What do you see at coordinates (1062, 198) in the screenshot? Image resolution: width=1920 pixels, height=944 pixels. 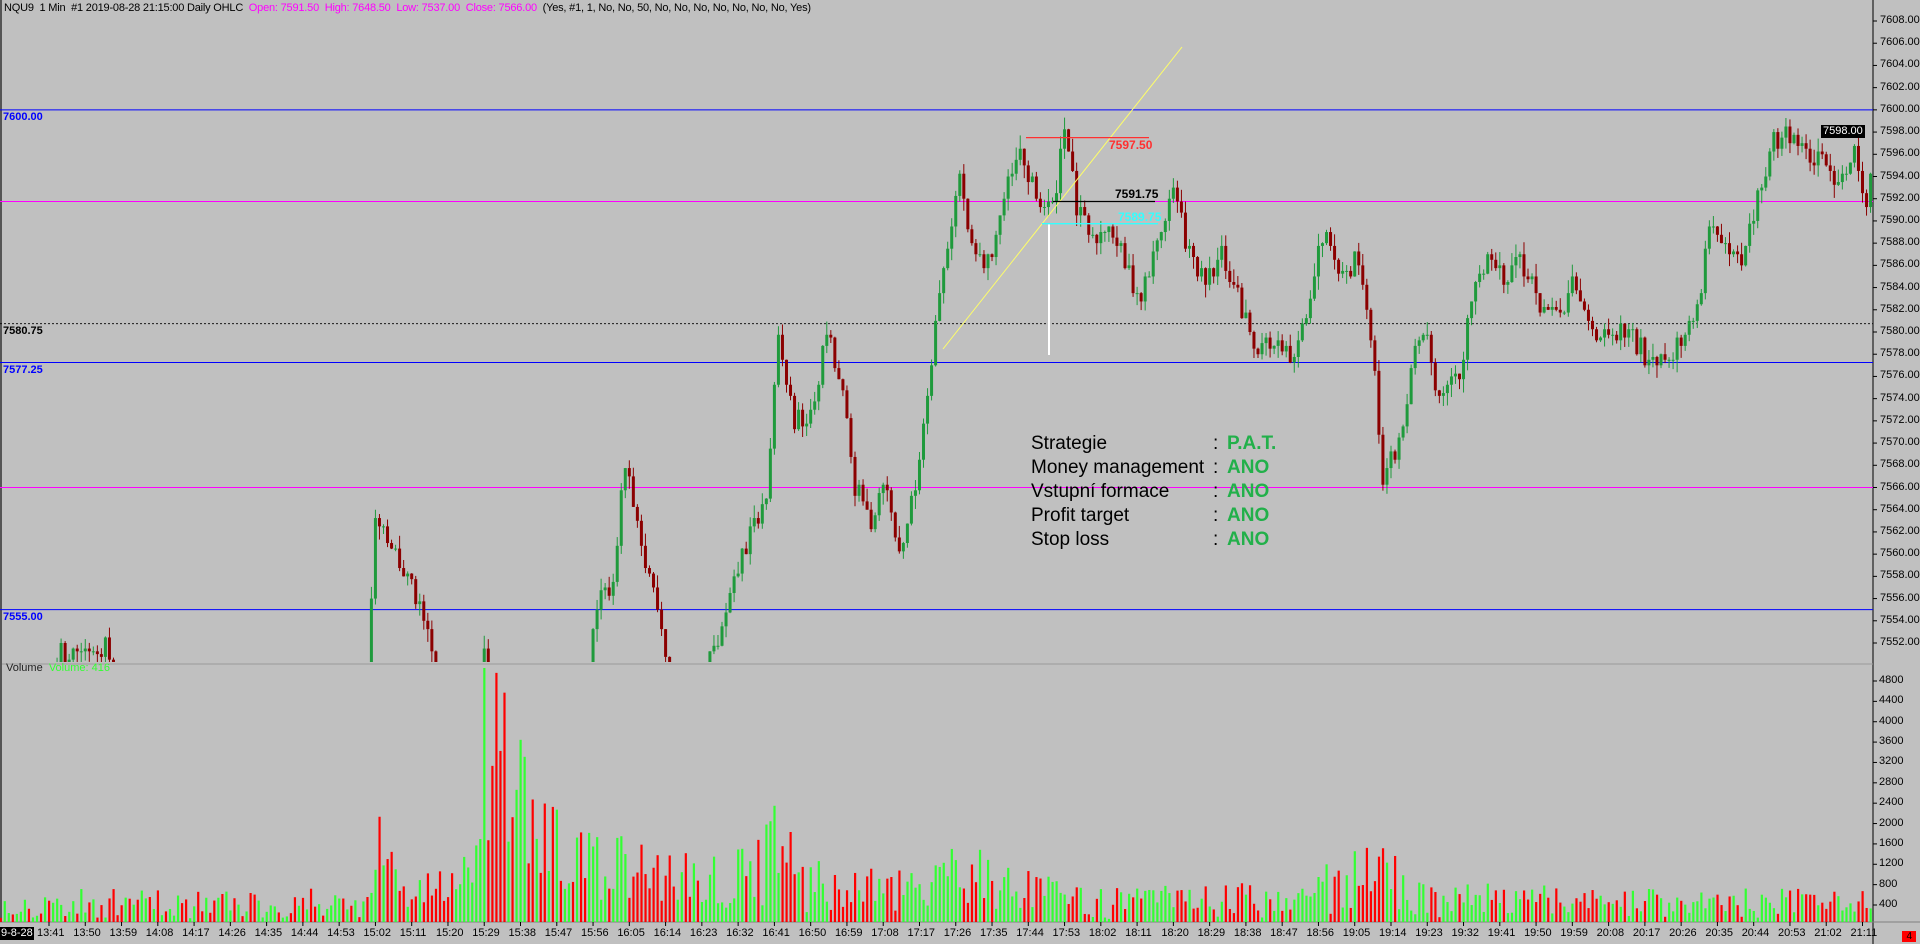 I see `trendline` at bounding box center [1062, 198].